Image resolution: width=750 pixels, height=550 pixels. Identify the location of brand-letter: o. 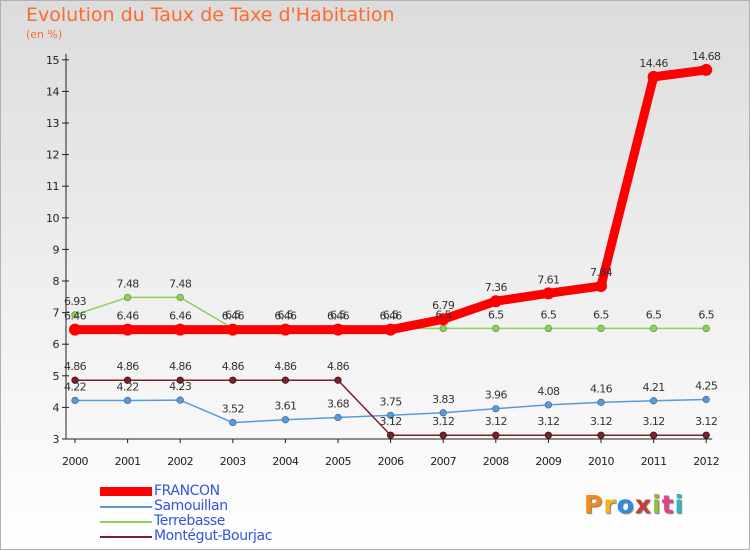
(625, 504).